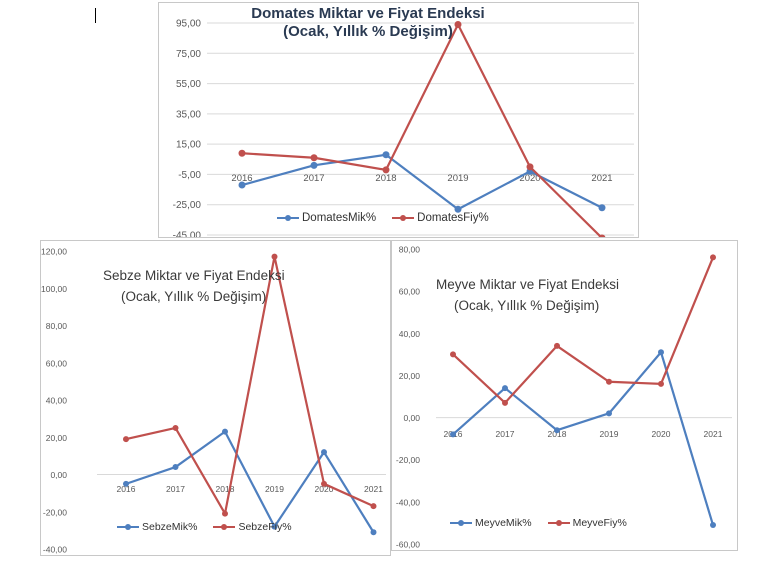 The height and width of the screenshot is (562, 770). Describe the element at coordinates (538, 523) in the screenshot. I see `chart-legend: MeyveMik% MeyveFiy%` at that location.